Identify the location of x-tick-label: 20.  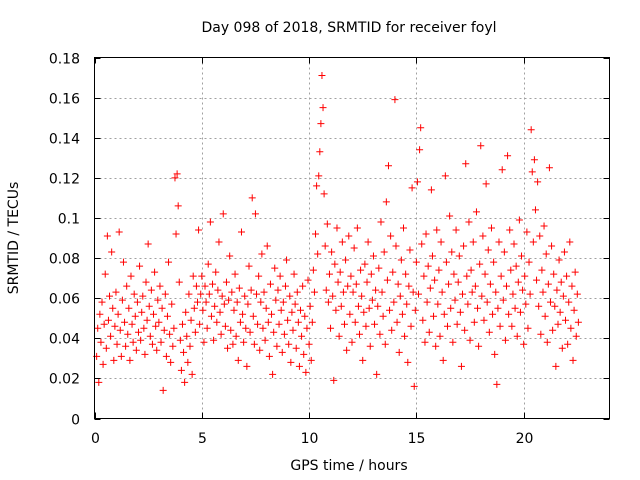
(525, 439).